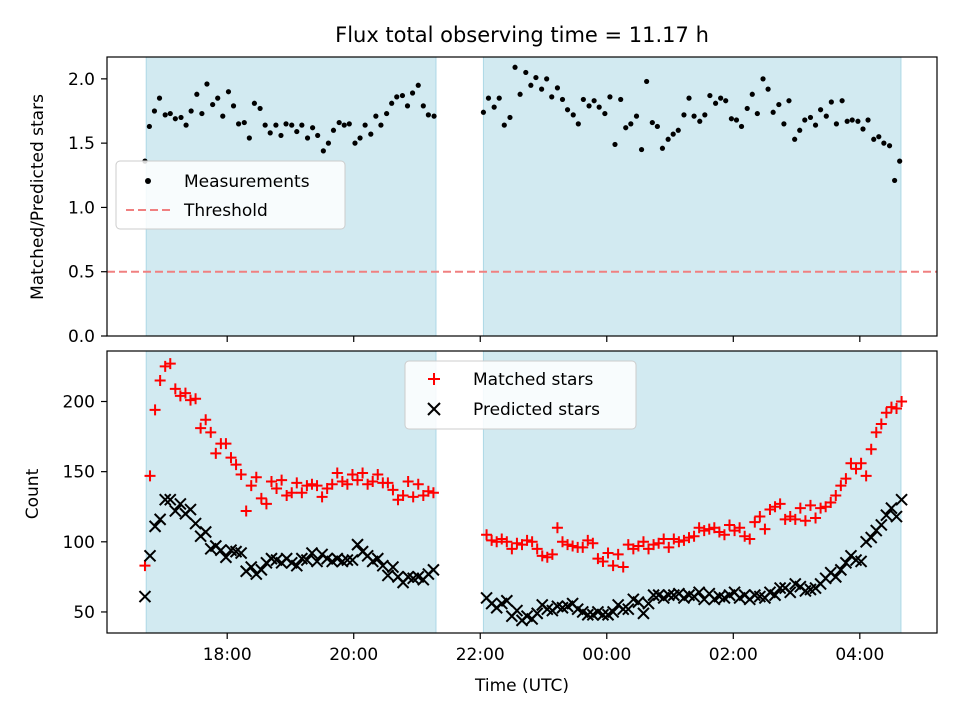 The width and height of the screenshot is (960, 720). What do you see at coordinates (33, 493) in the screenshot?
I see `bottom-y-label: Count` at bounding box center [33, 493].